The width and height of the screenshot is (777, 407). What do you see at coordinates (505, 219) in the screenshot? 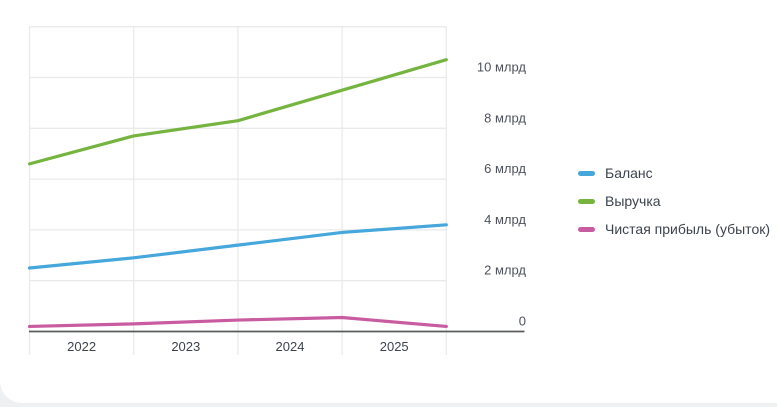
I see `svg-text: 4 млрд` at bounding box center [505, 219].